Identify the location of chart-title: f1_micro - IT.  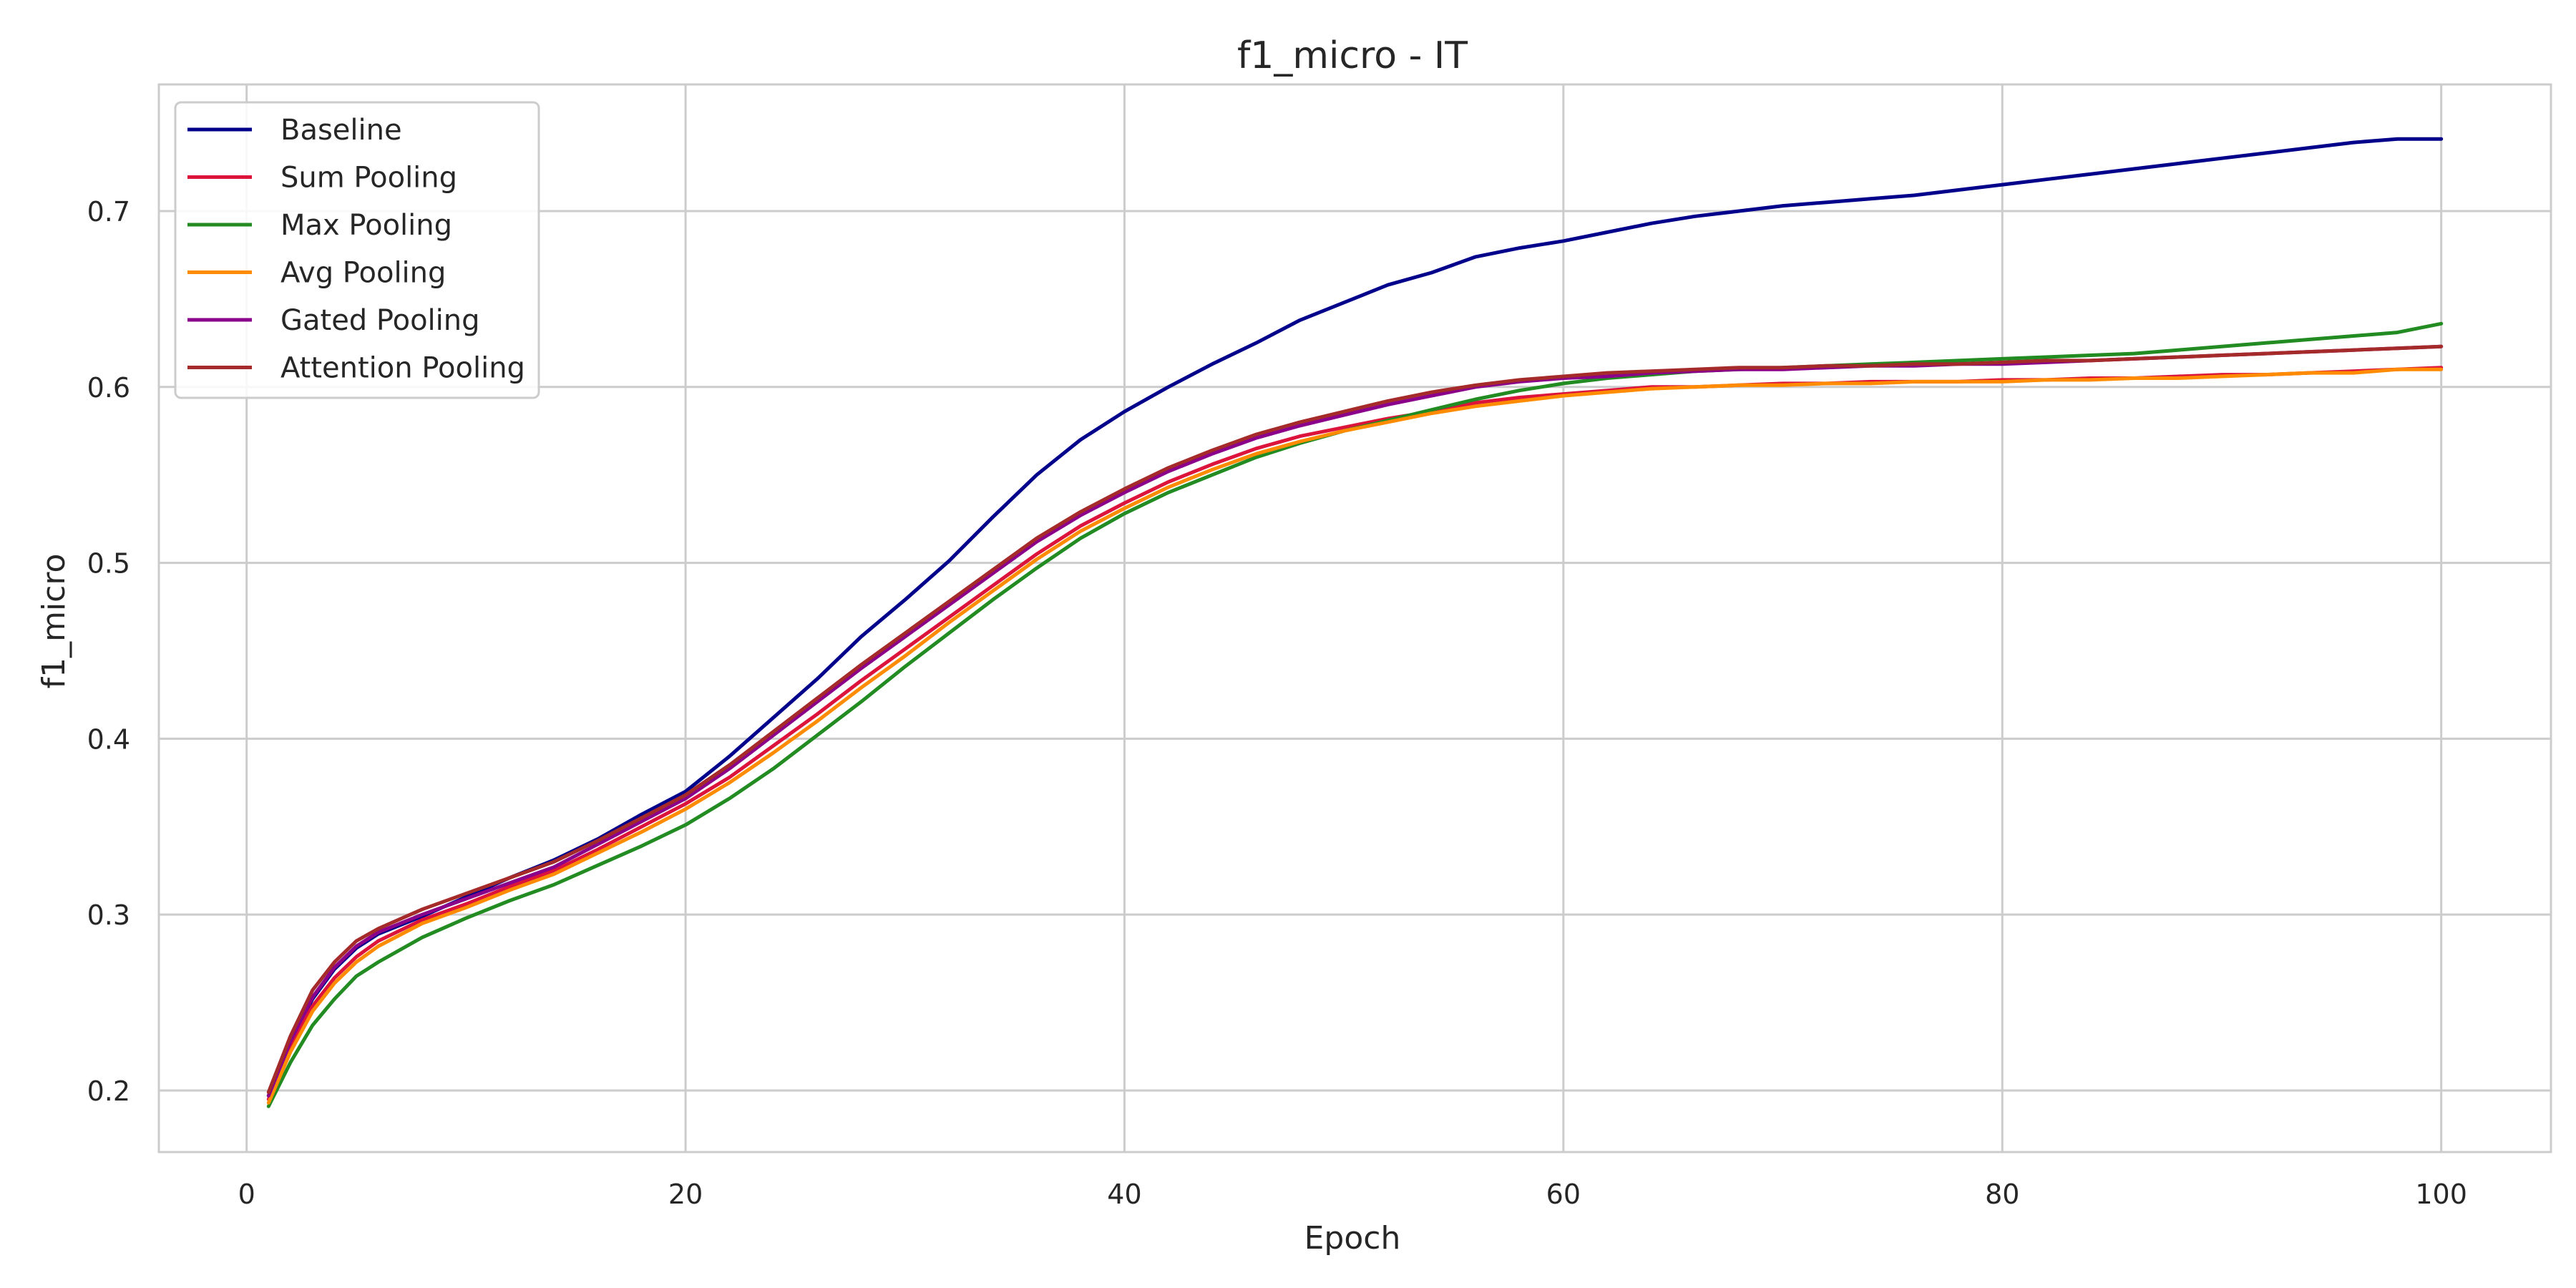
(1352, 55).